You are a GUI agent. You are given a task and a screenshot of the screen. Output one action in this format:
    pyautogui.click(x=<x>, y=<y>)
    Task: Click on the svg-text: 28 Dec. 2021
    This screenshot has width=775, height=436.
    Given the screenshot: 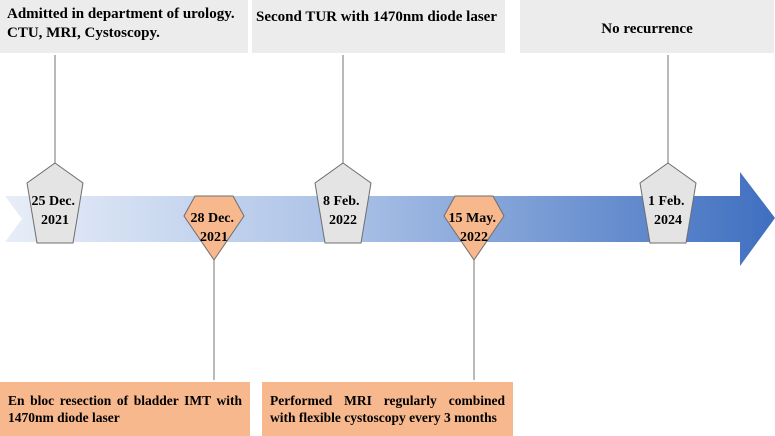 What is the action you would take?
    pyautogui.click(x=213, y=228)
    